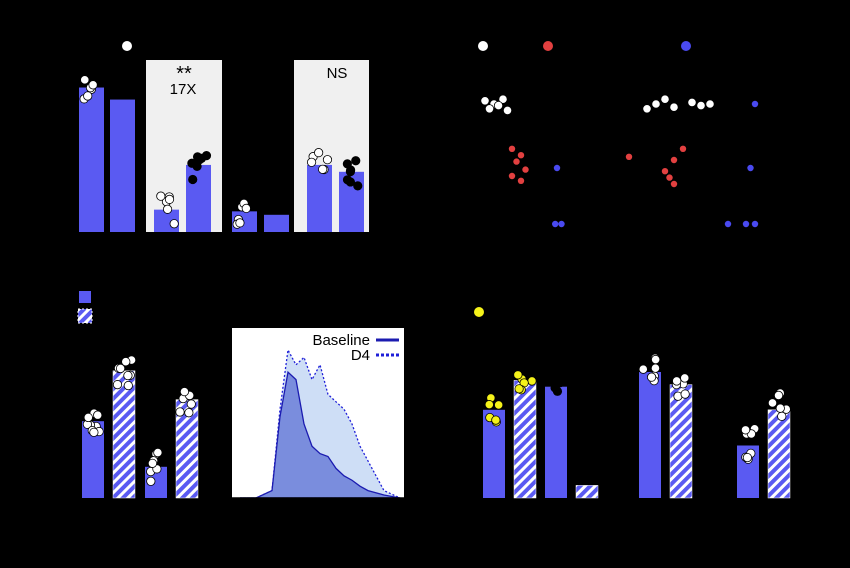 The image size is (850, 568). What do you see at coordinates (341, 340) in the screenshot?
I see `legend-baseline-label: Baseline` at bounding box center [341, 340].